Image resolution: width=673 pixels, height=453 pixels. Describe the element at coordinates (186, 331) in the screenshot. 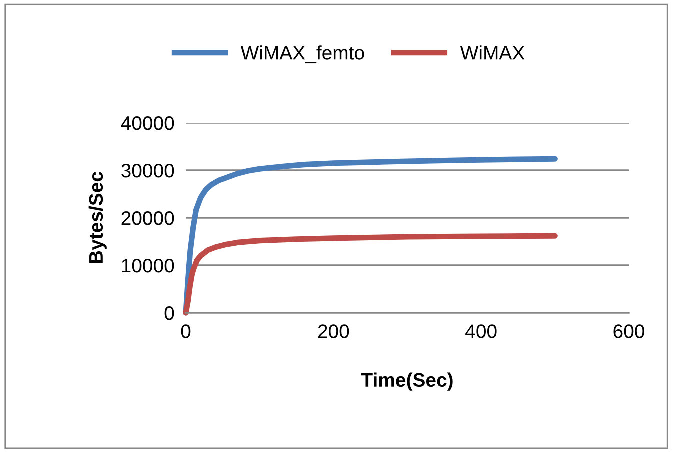

I see `x-tick-label: 0` at that location.